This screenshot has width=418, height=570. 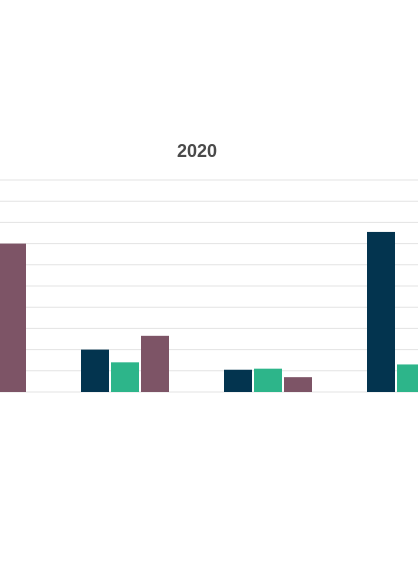 I want to click on chart-title: 2020, so click(x=197, y=151).